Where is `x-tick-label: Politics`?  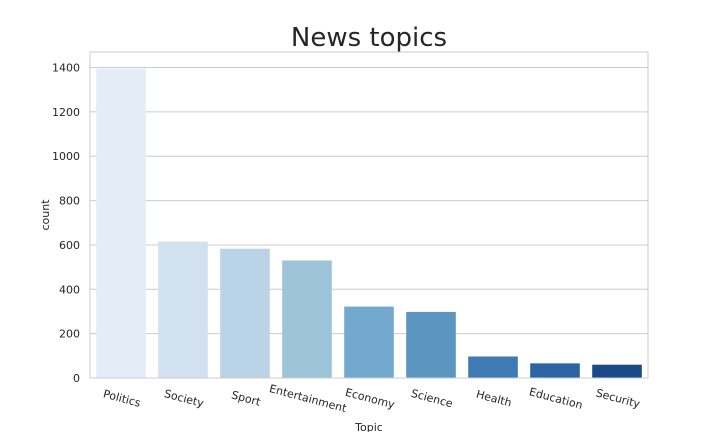 x-tick-label: Politics is located at coordinates (122, 398).